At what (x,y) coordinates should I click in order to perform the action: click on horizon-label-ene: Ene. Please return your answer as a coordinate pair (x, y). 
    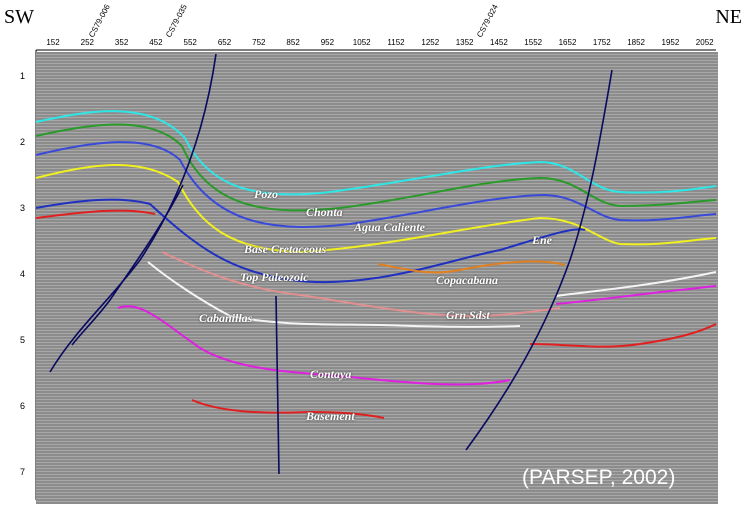
    Looking at the image, I should click on (542, 240).